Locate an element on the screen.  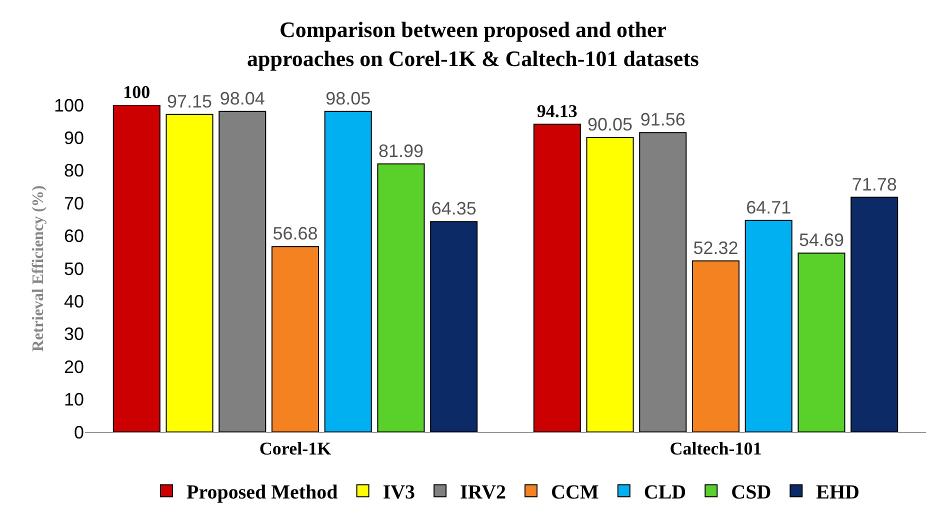
legend-label: IRV2 is located at coordinates (483, 493).